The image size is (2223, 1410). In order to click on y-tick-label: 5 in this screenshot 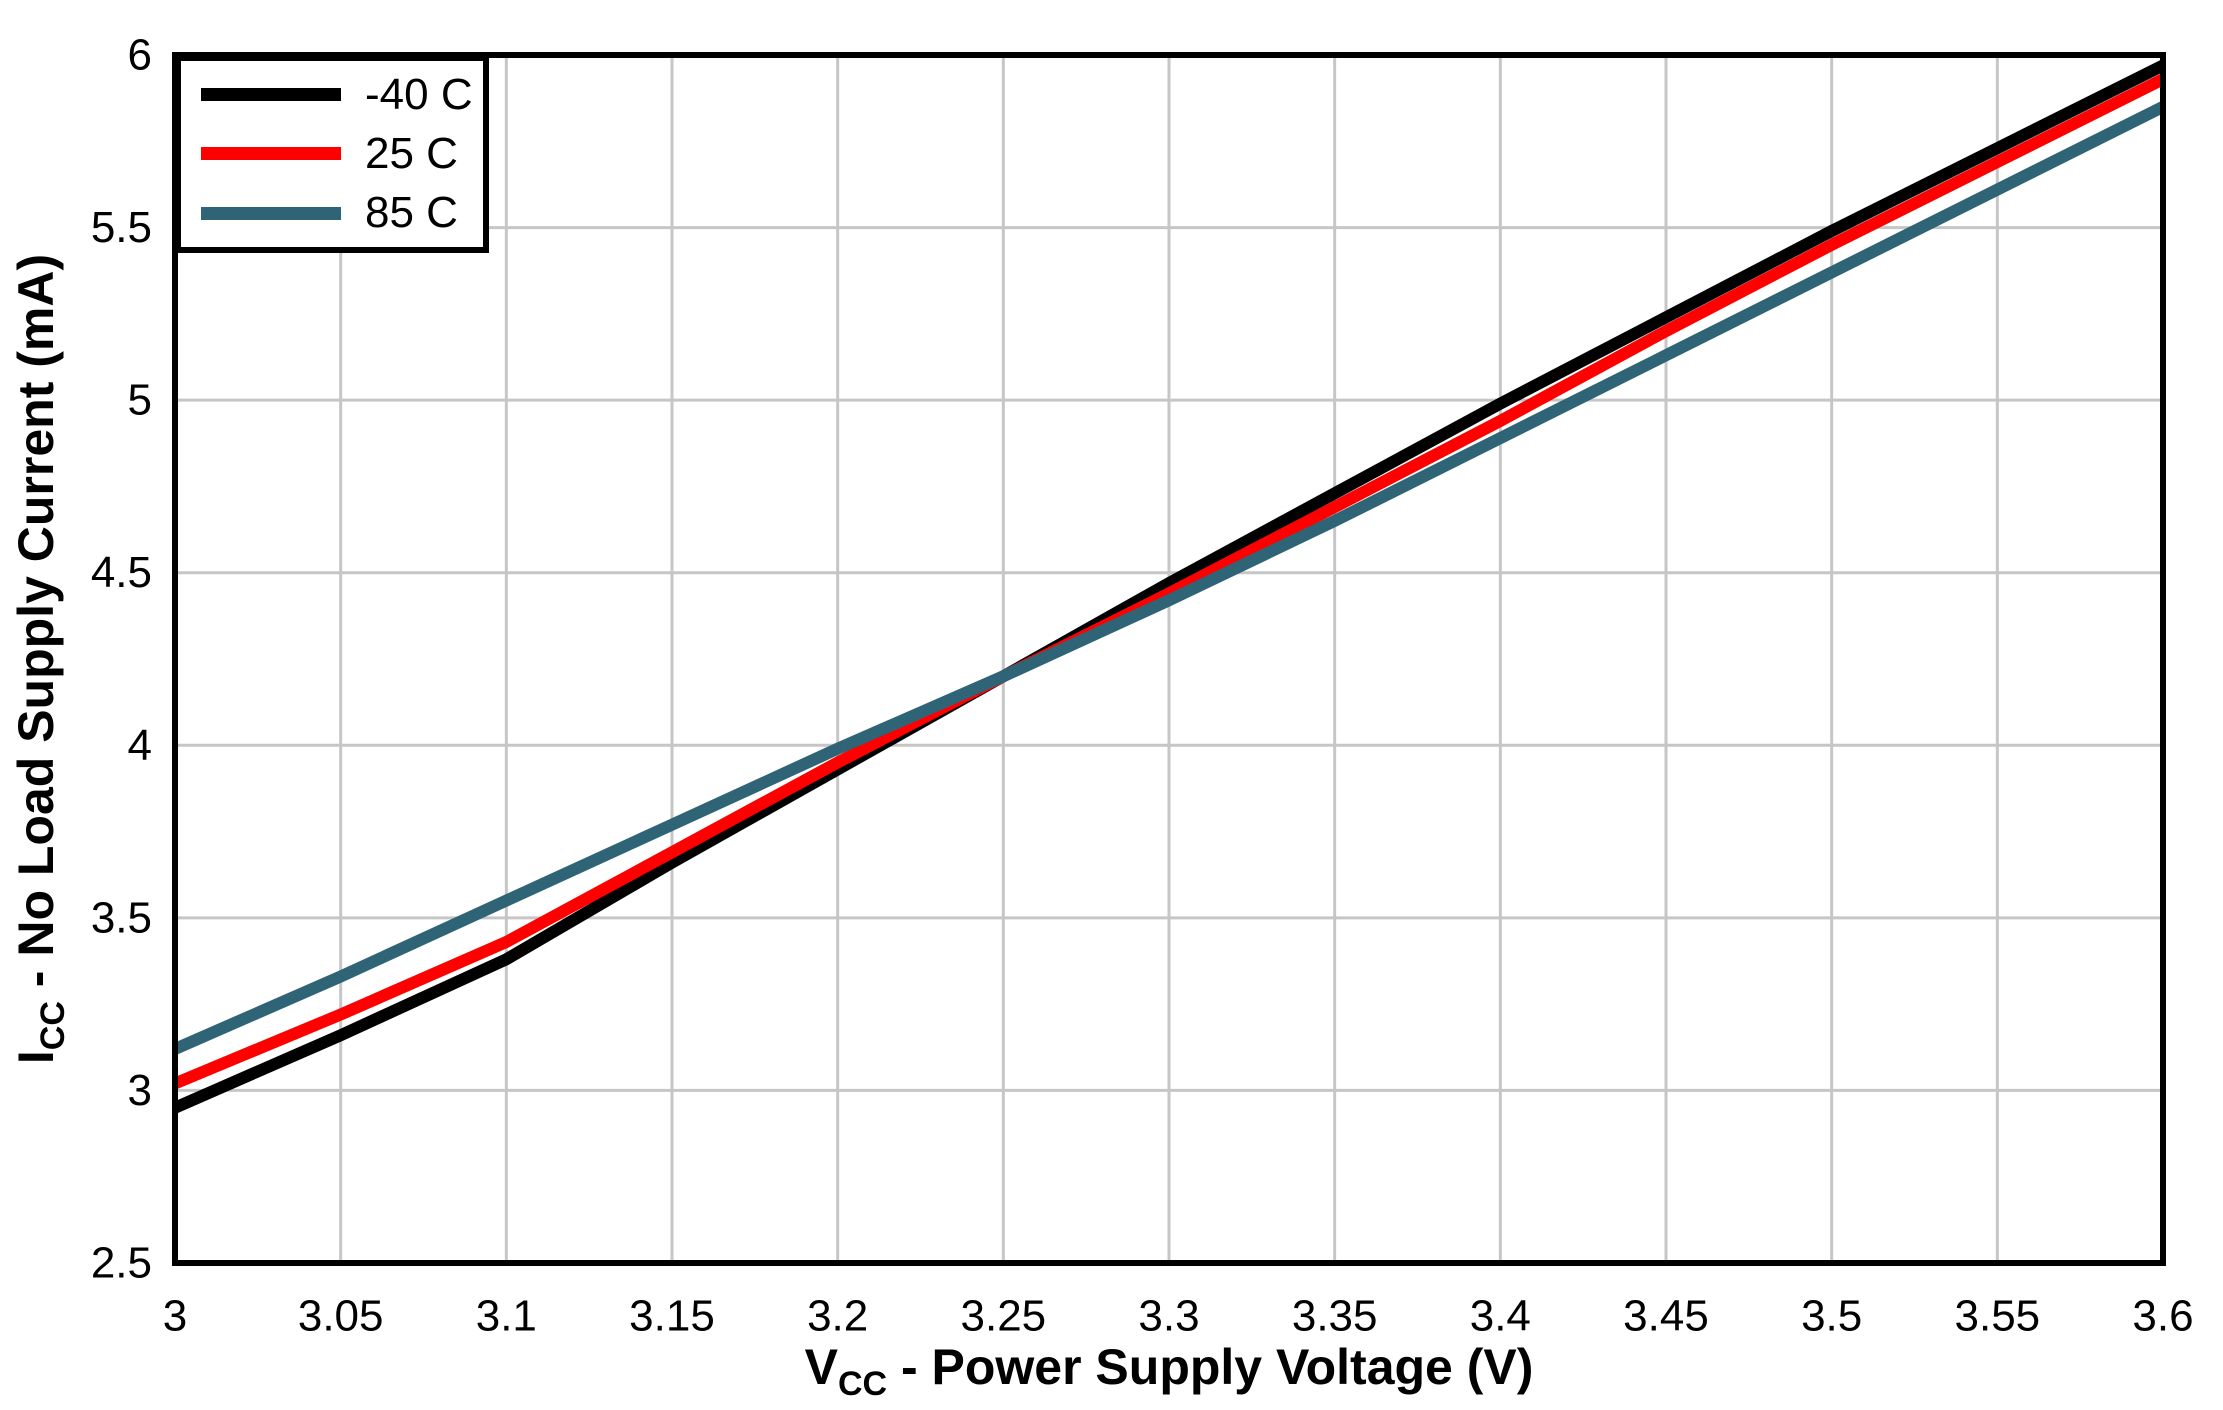, I will do `click(140, 400)`.